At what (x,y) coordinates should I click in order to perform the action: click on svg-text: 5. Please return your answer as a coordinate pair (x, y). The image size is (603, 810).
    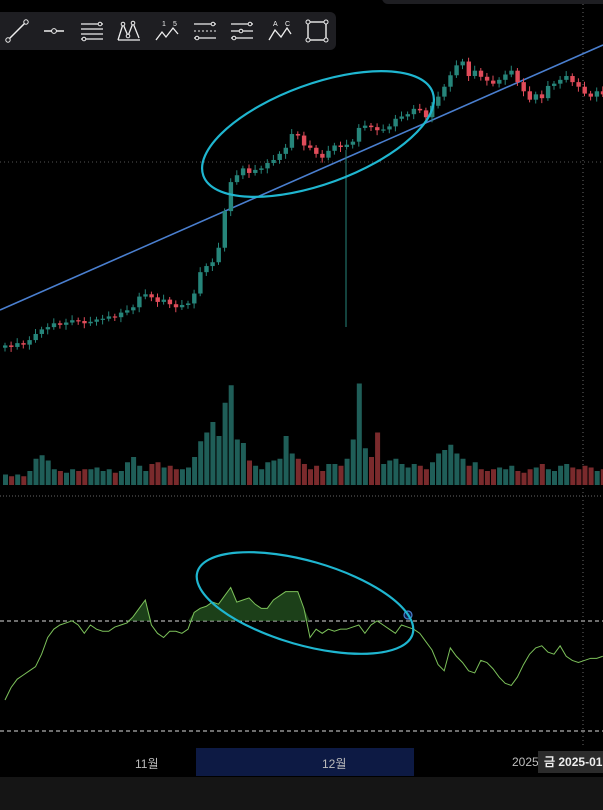
    Looking at the image, I should click on (175, 24).